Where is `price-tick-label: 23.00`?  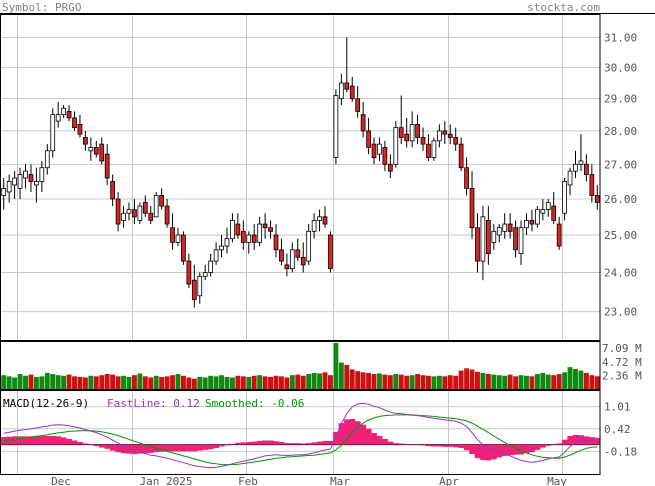 price-tick-label: 23.00 is located at coordinates (620, 312).